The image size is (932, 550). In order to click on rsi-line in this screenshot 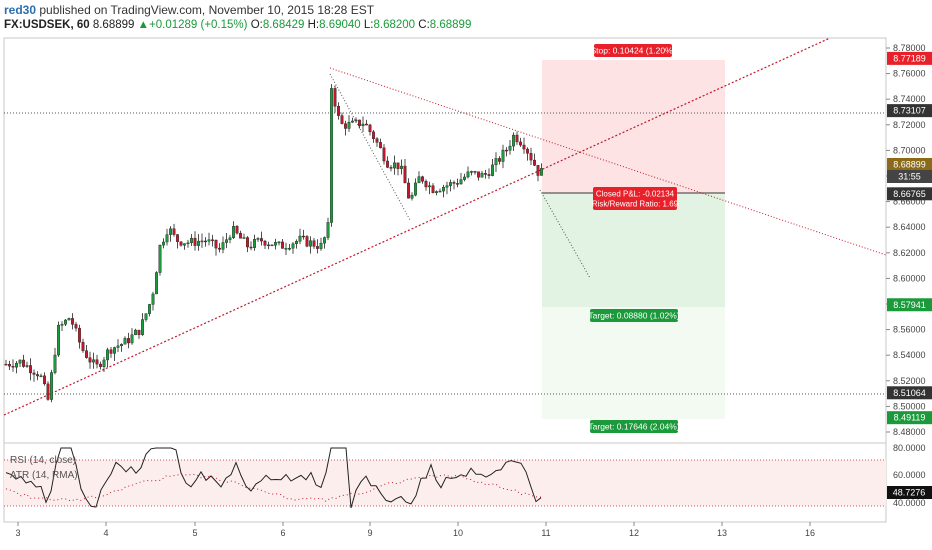, I will do `click(273, 478)`.